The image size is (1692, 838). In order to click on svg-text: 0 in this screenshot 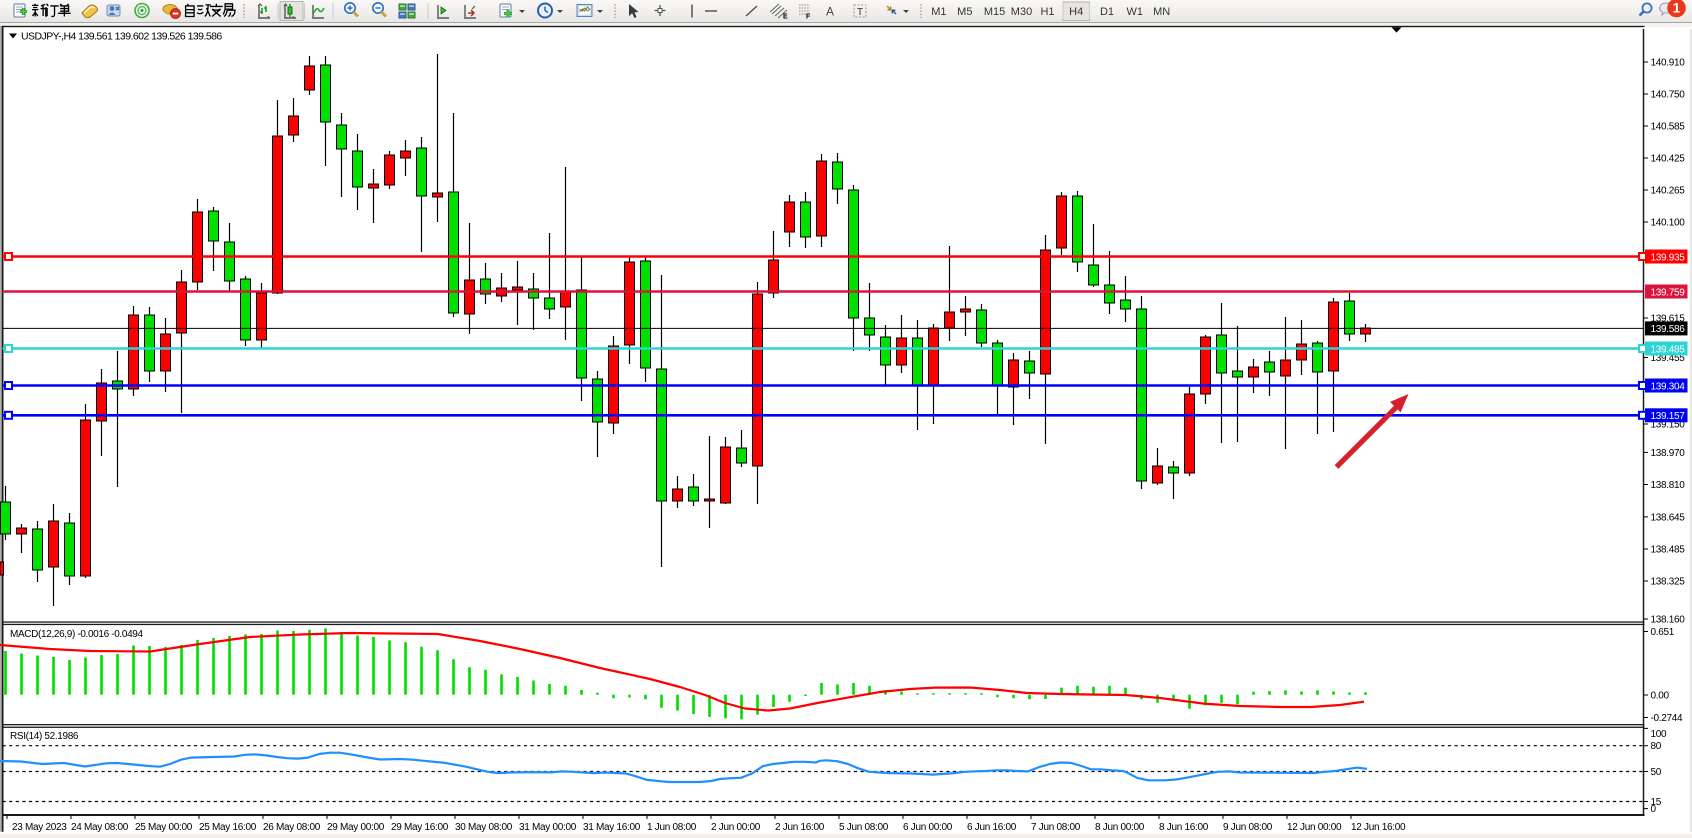, I will do `click(1654, 809)`.